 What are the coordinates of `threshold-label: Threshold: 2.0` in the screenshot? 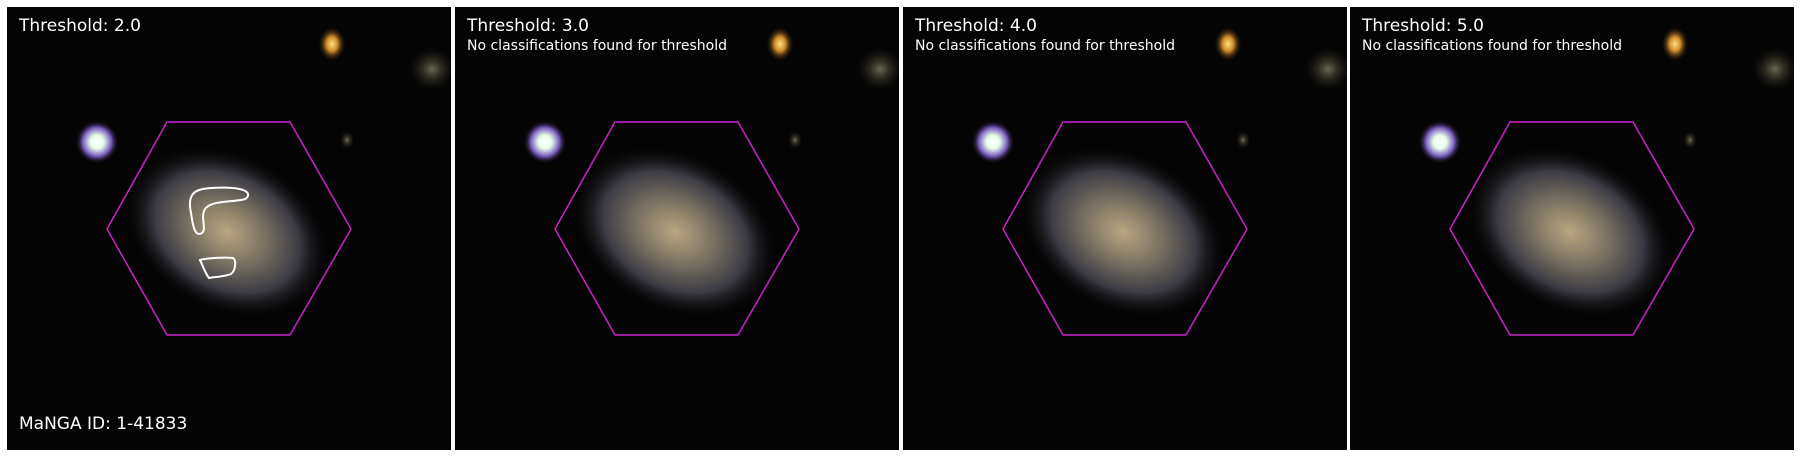 It's located at (80, 26).